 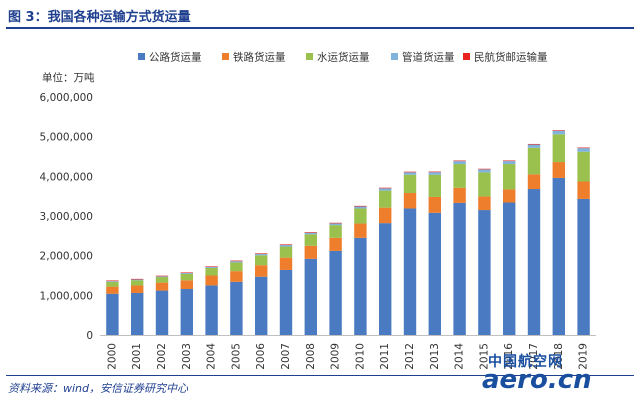 What do you see at coordinates (261, 260) in the screenshot?
I see `bar-segment-2-2006` at bounding box center [261, 260].